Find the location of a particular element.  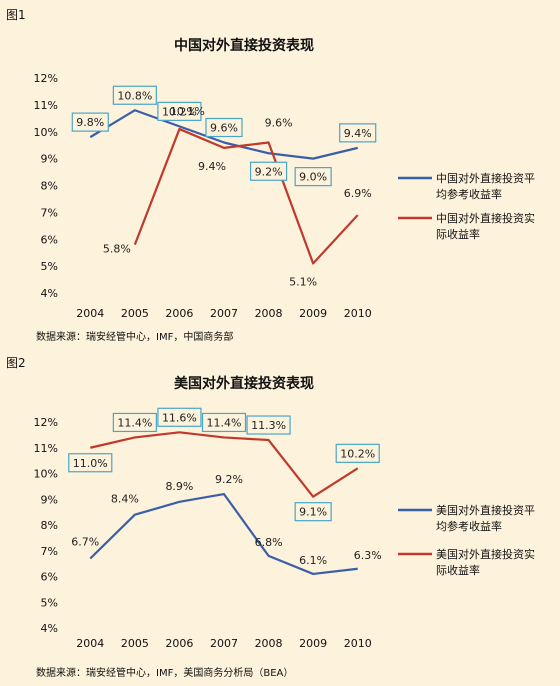

chart-title: 中国对外直接投资表现 is located at coordinates (244, 45).